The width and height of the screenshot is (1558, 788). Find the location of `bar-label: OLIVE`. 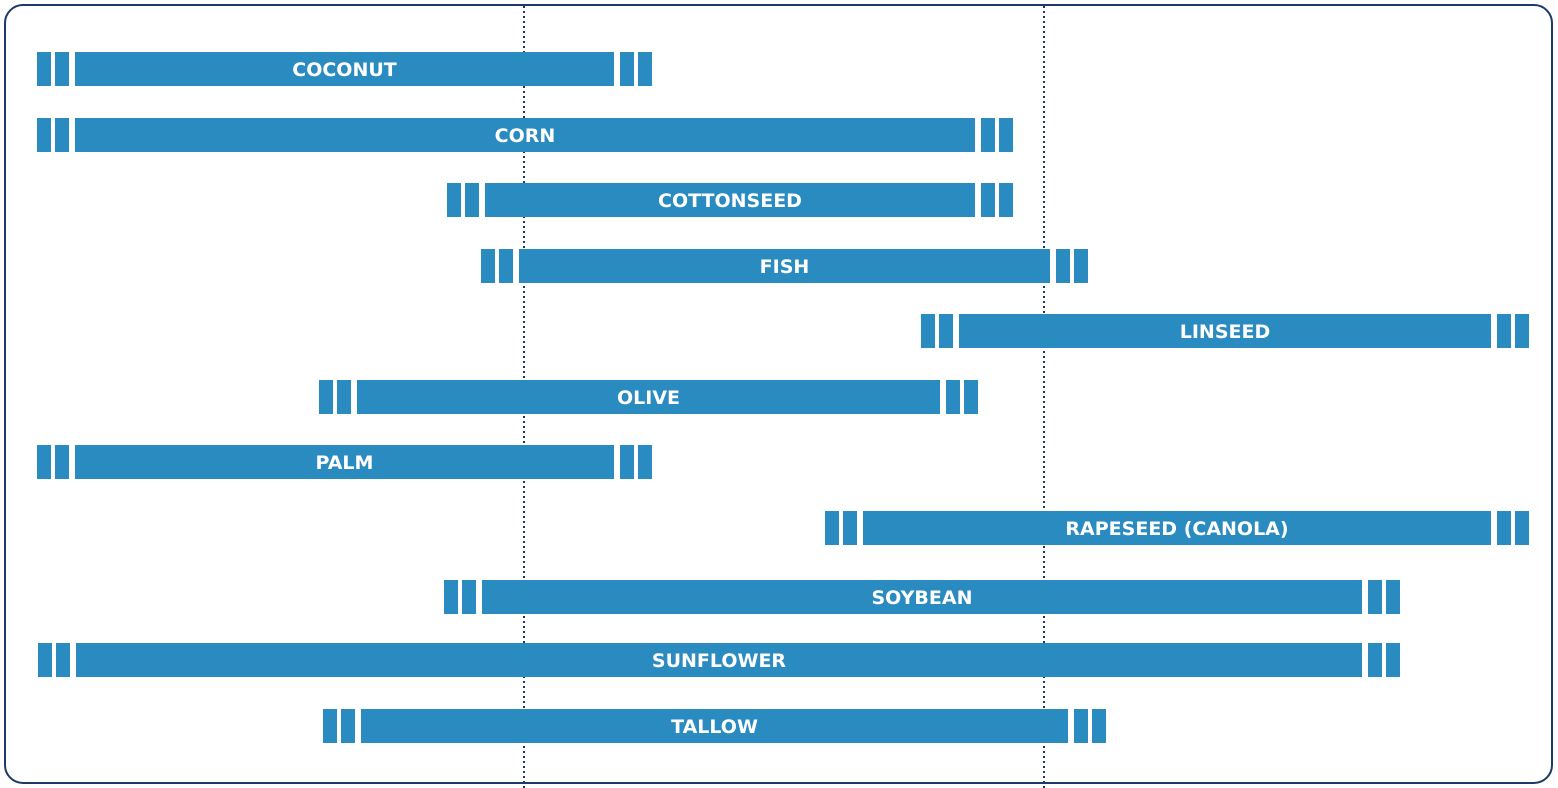

bar-label: OLIVE is located at coordinates (648, 398).